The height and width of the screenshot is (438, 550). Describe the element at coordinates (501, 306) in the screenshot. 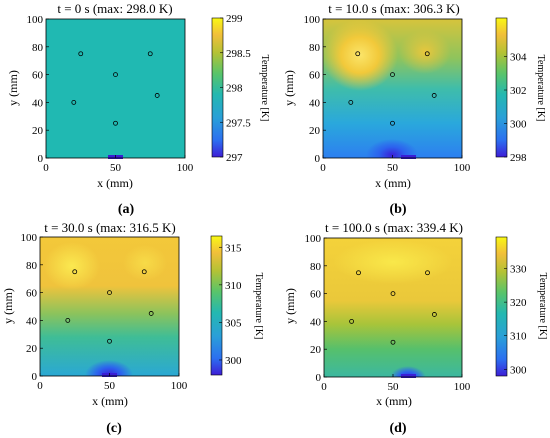

I see `colorbar-d` at that location.